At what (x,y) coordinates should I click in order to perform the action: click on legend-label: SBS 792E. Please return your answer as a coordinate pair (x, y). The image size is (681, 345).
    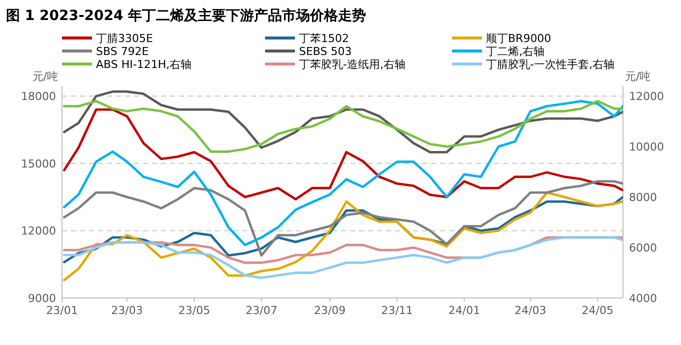
    Looking at the image, I should click on (122, 51).